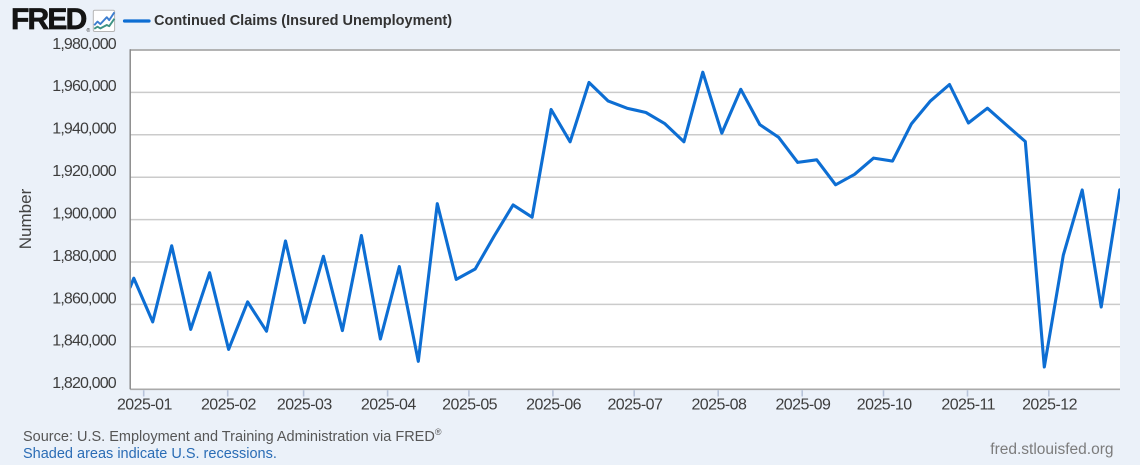  What do you see at coordinates (84, 383) in the screenshot?
I see `svg-text: 1,820,000` at bounding box center [84, 383].